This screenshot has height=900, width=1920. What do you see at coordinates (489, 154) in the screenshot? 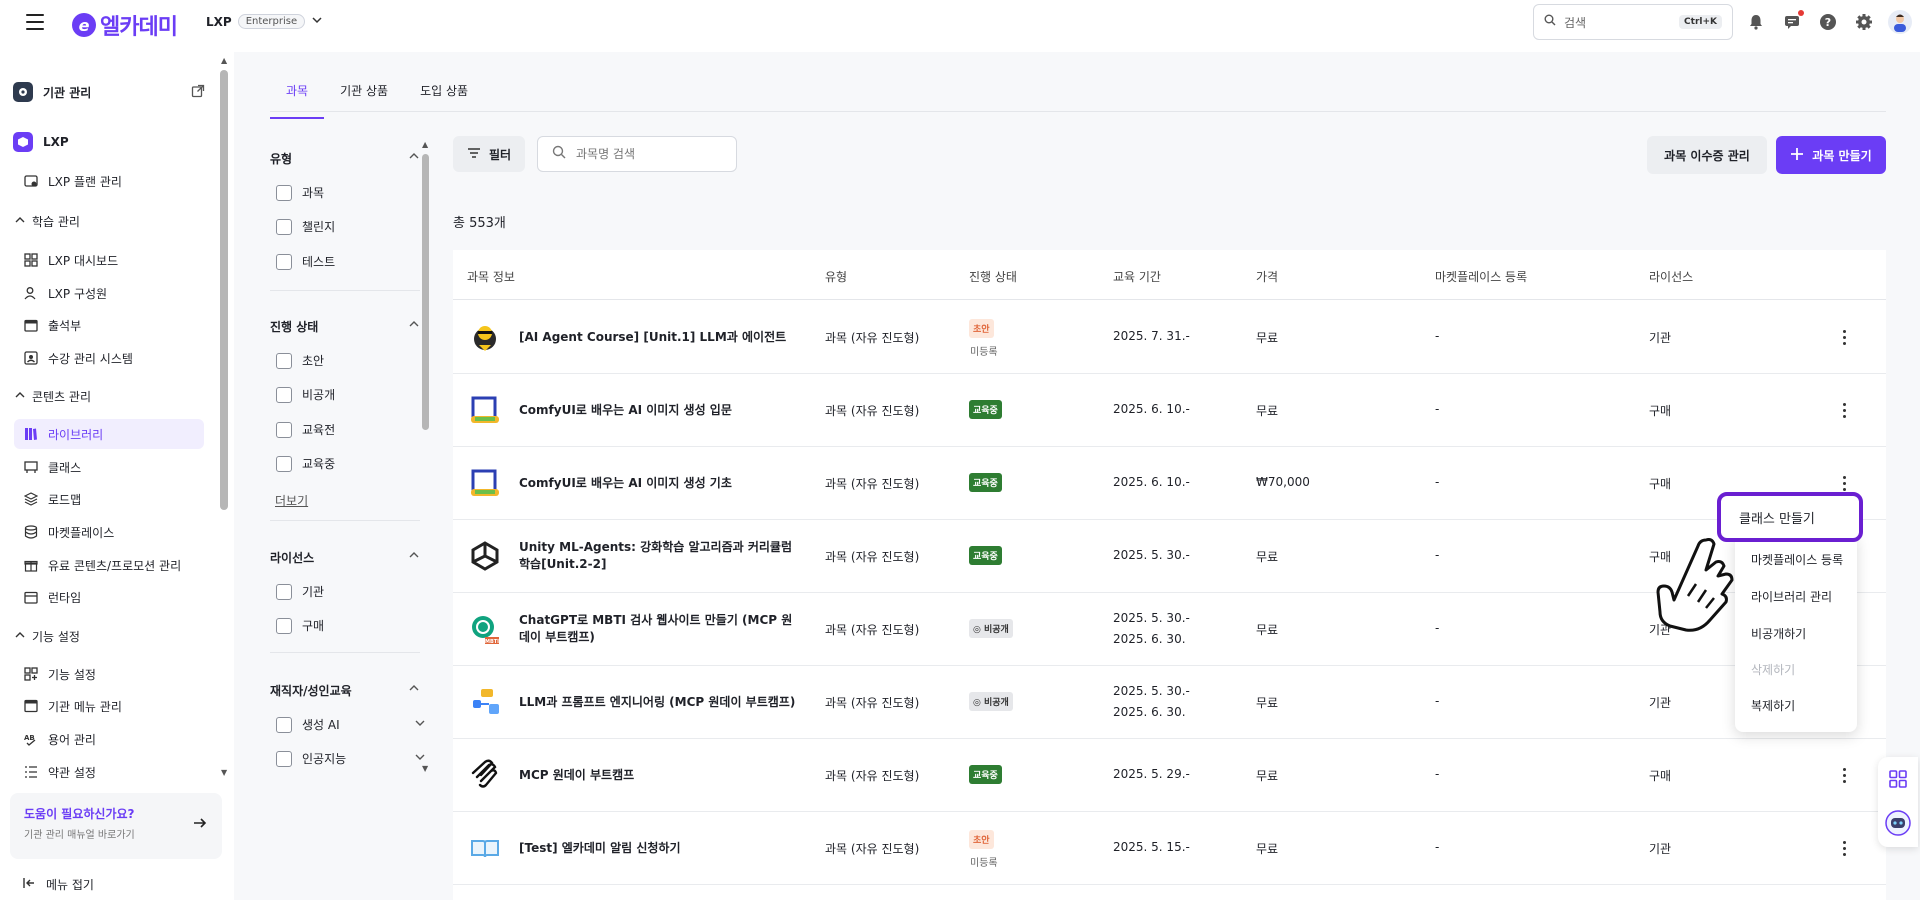
I see `filter-button: 필터` at bounding box center [489, 154].